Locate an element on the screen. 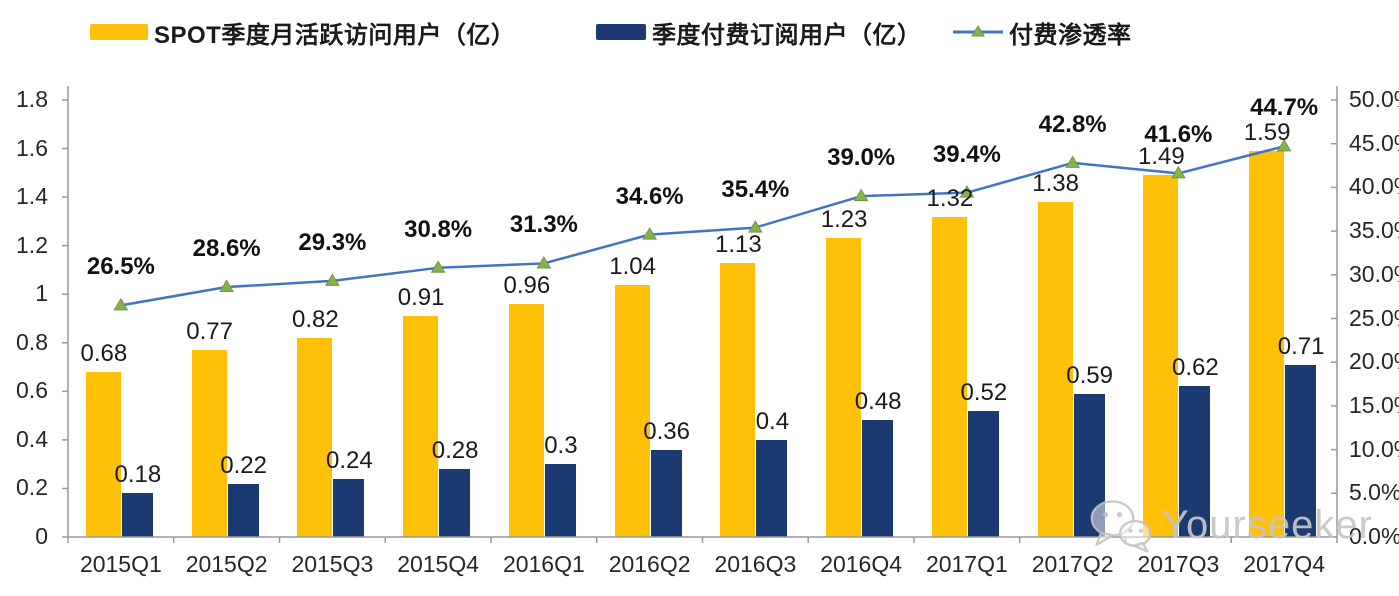  watermark: Yourseeker is located at coordinates (1230, 525).